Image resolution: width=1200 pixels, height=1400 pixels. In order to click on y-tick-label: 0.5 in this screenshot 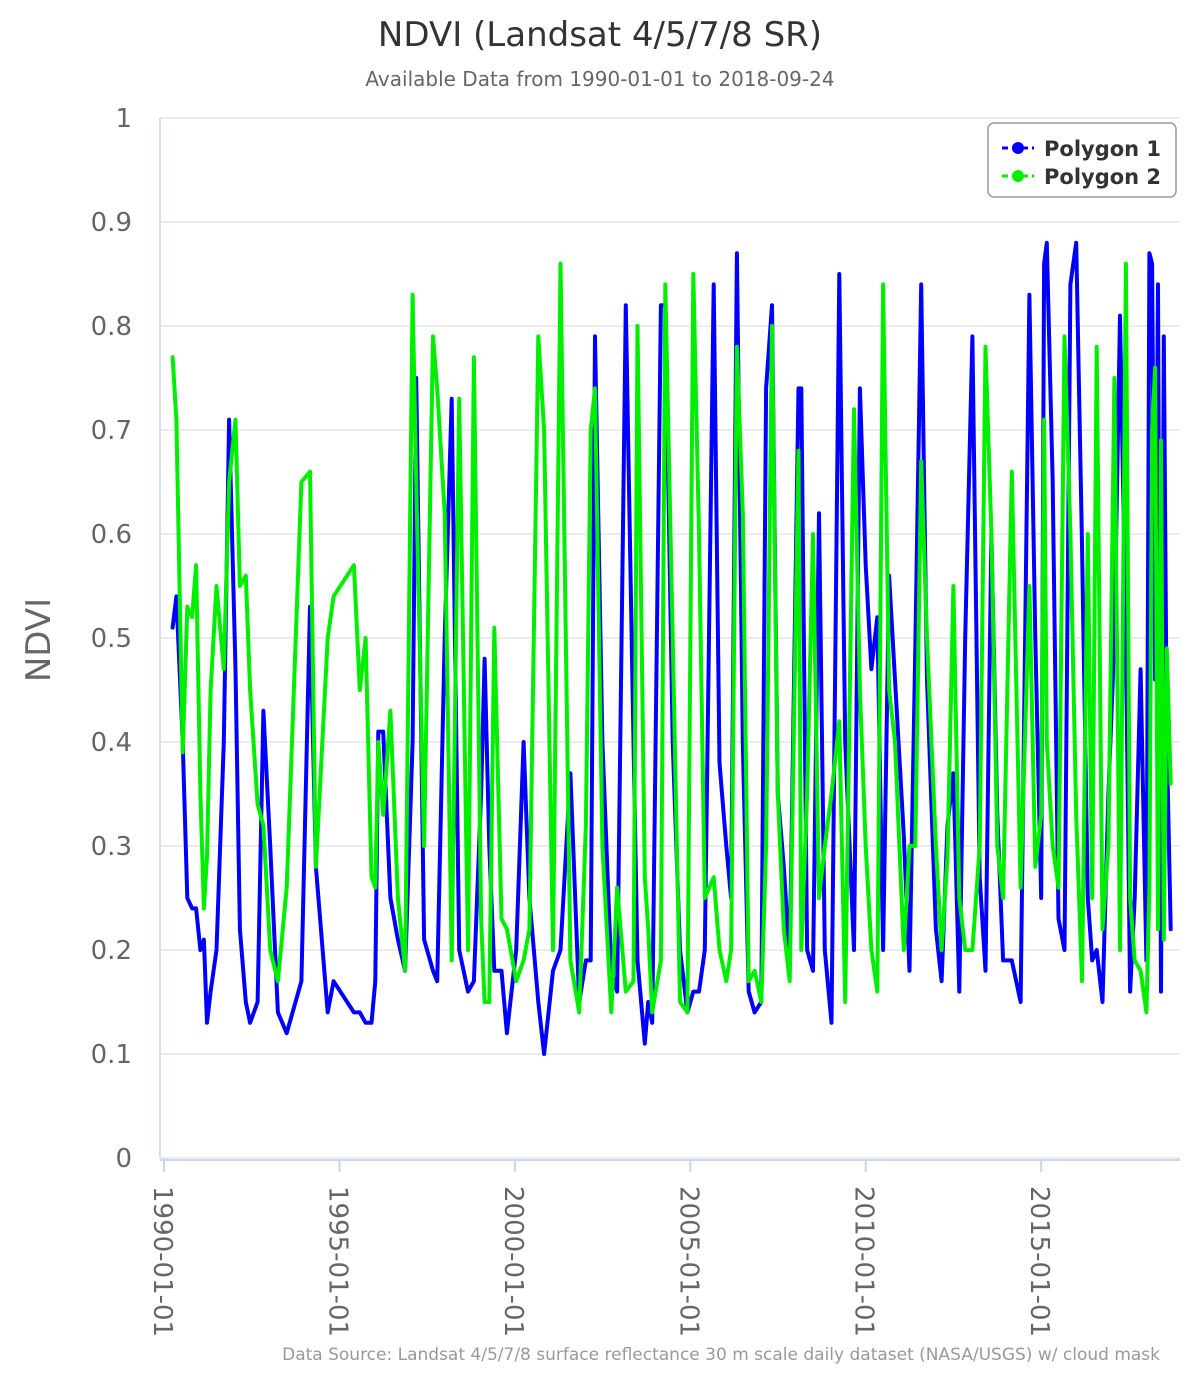, I will do `click(111, 639)`.